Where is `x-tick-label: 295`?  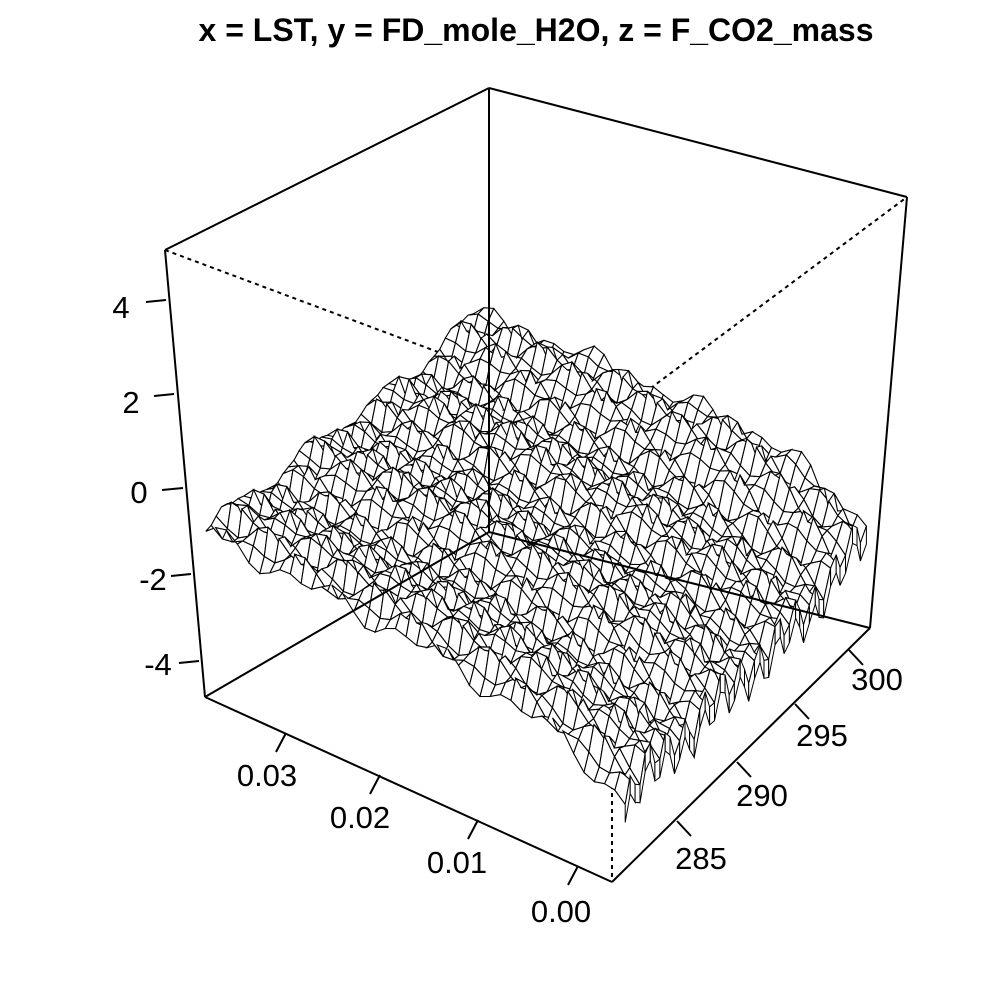 x-tick-label: 295 is located at coordinates (822, 735).